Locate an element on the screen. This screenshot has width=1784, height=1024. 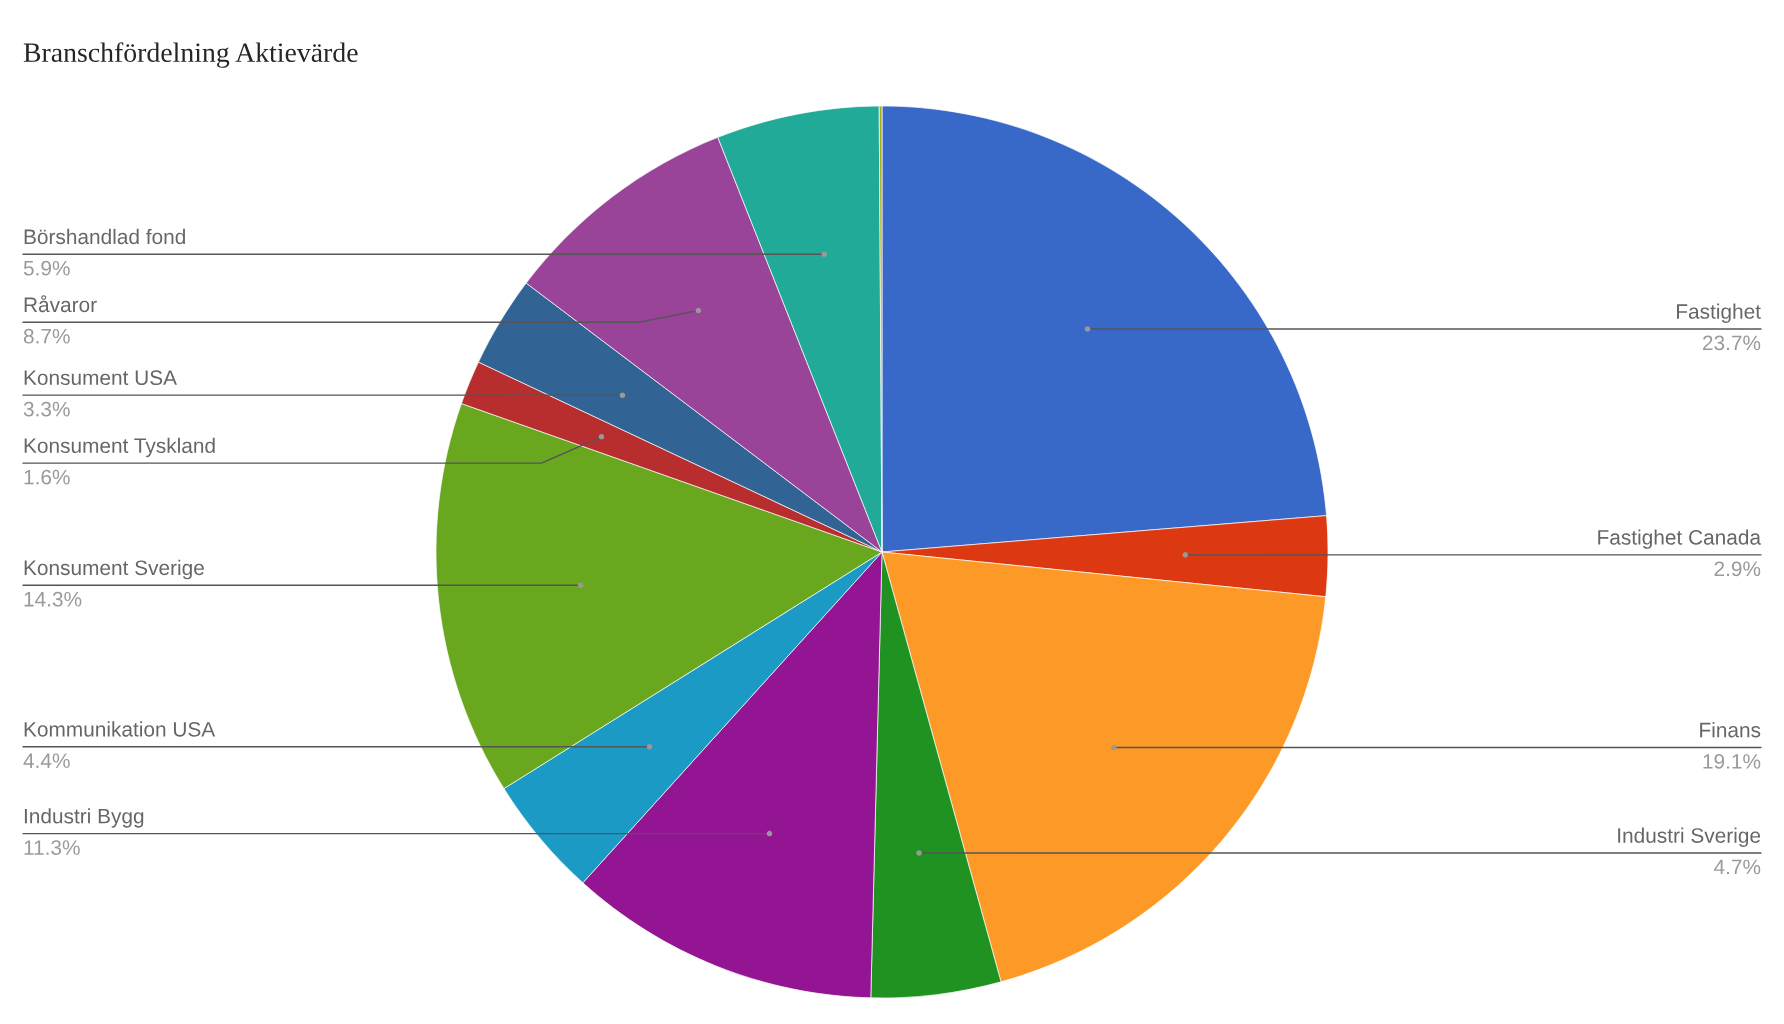
data-label: 11.3% is located at coordinates (52, 847).